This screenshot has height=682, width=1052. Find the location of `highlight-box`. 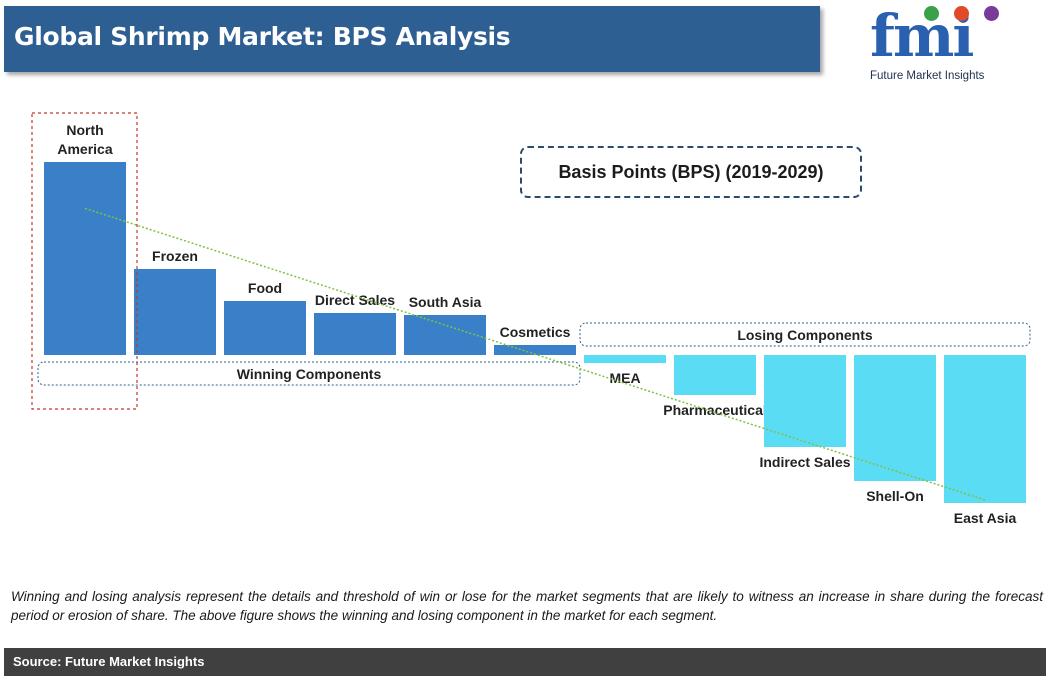

highlight-box is located at coordinates (84, 261).